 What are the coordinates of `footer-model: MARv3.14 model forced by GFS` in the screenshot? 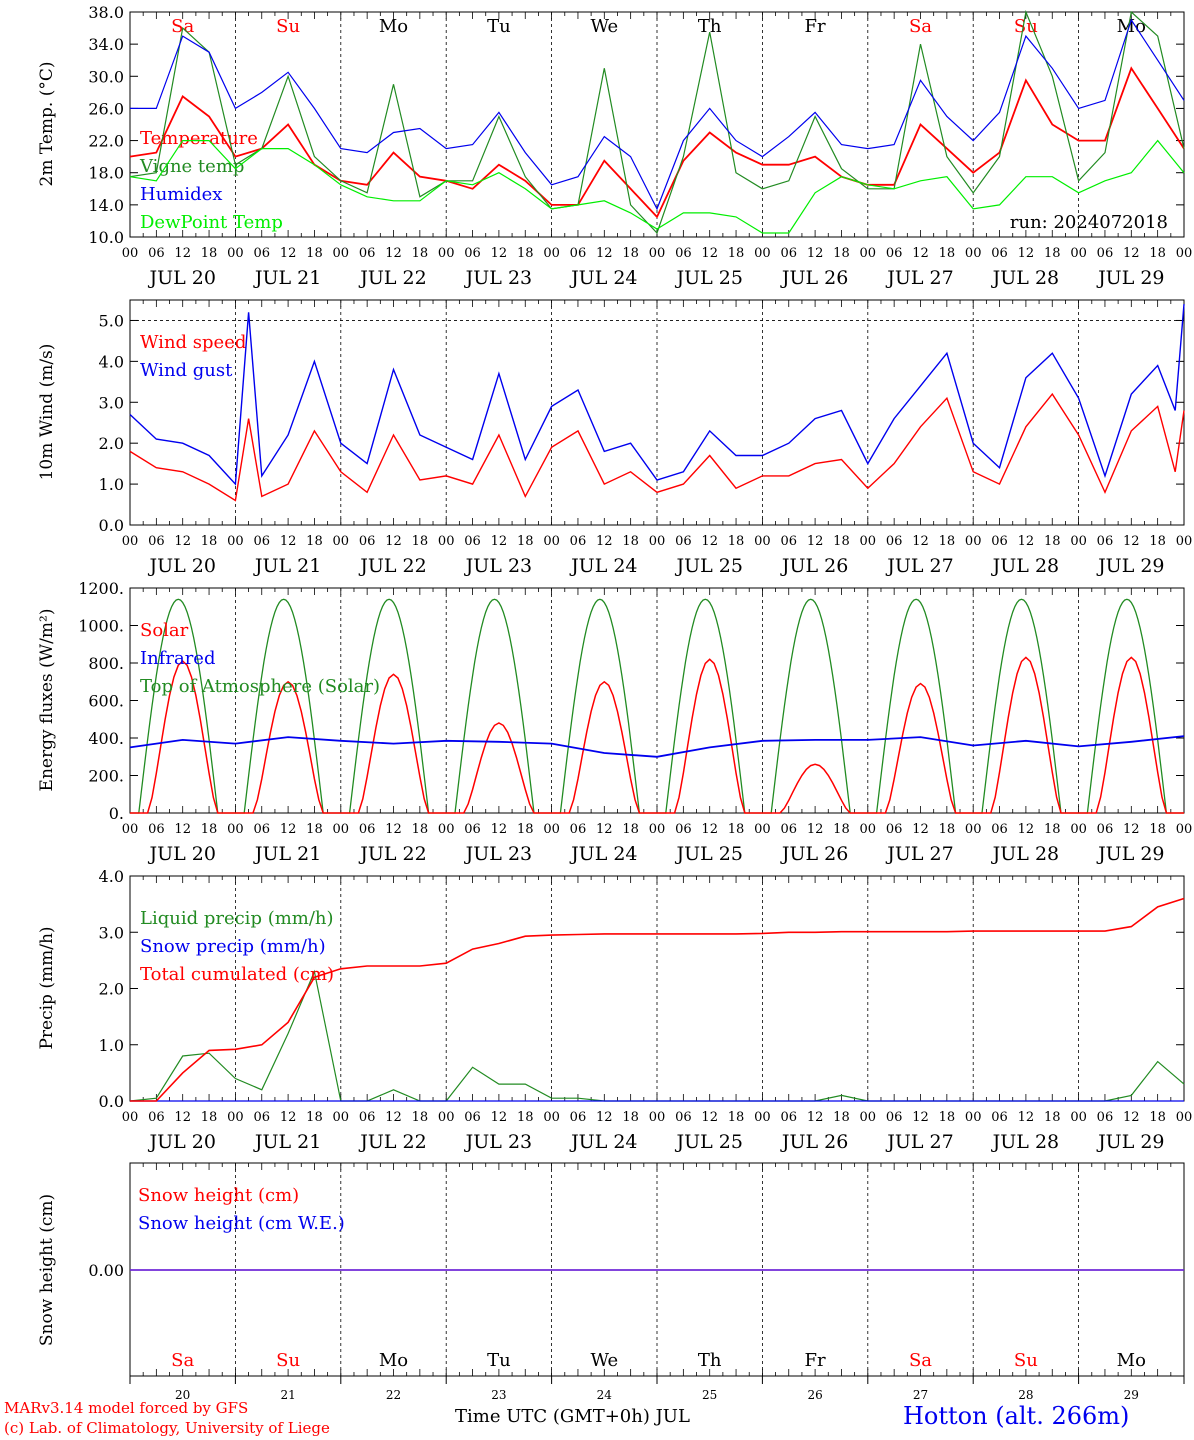 It's located at (126, 1408).